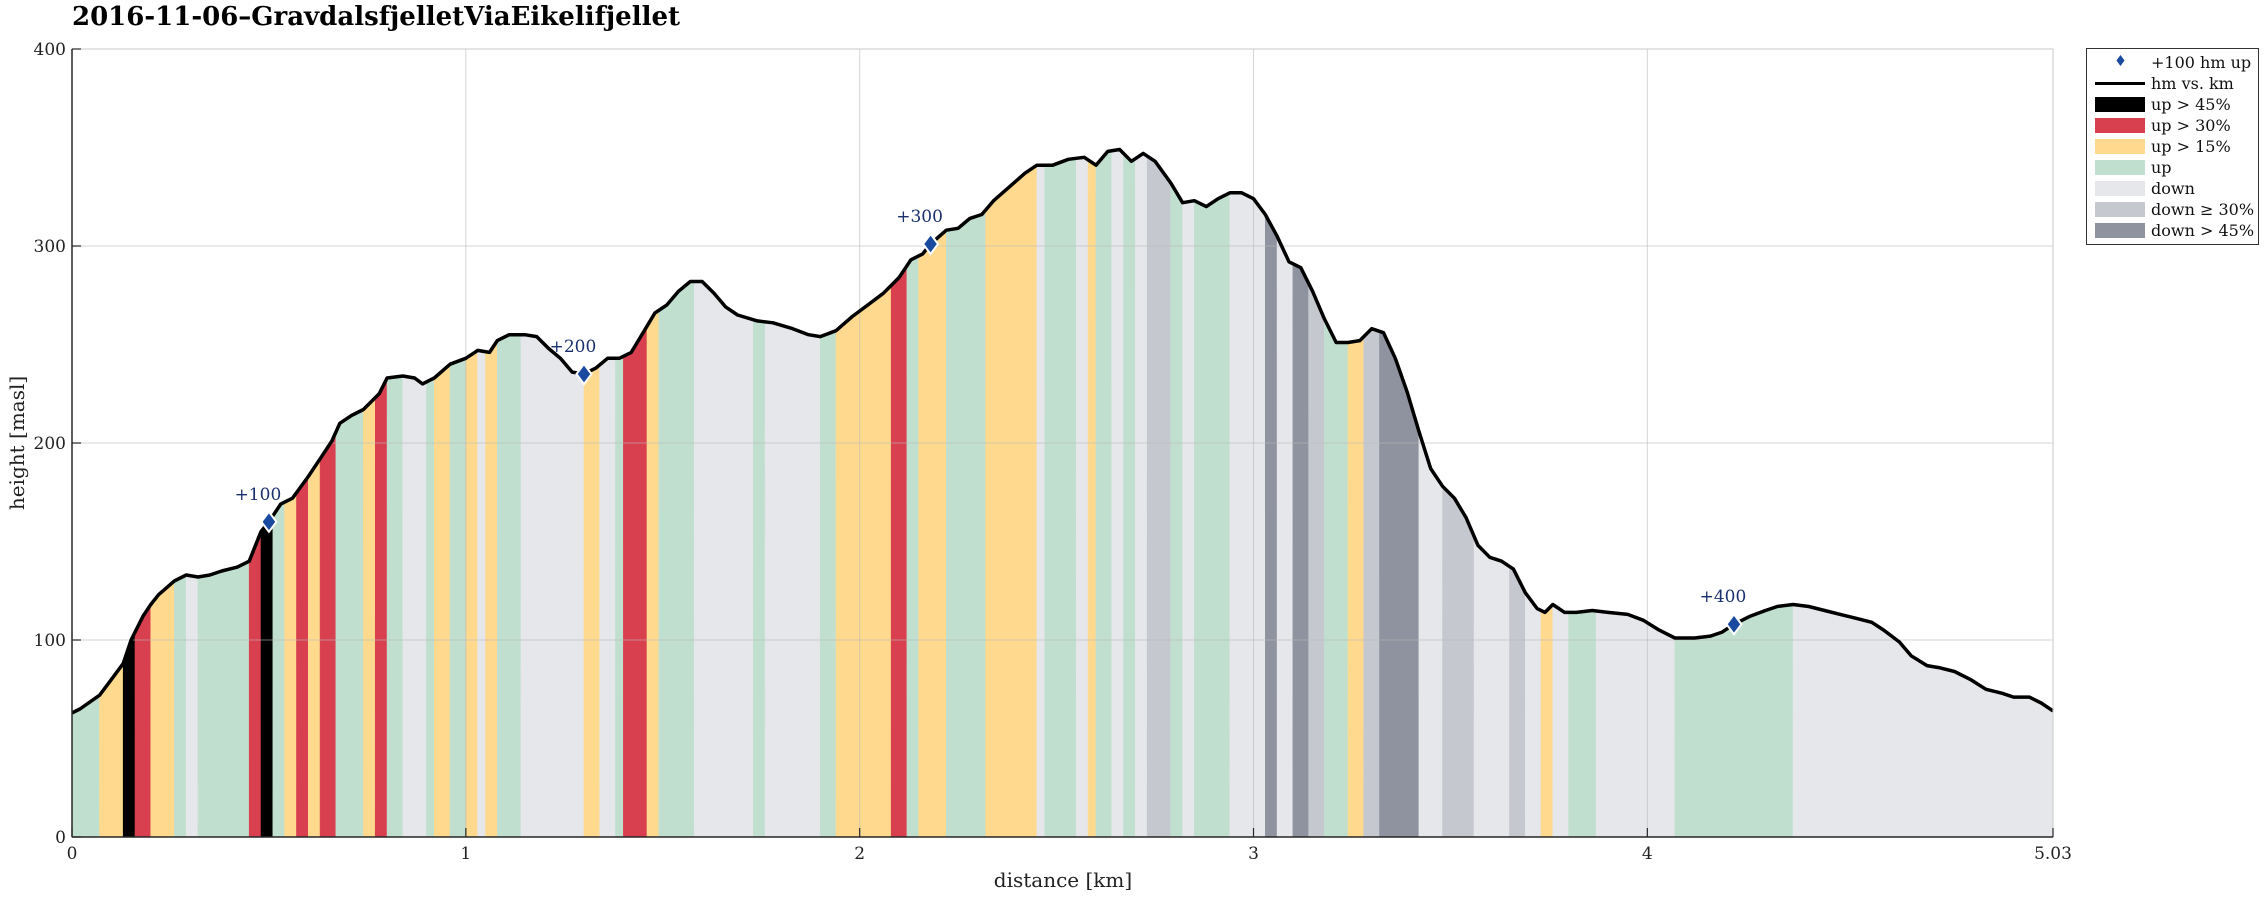 This screenshot has width=2267, height=900. I want to click on legend-label: down, so click(2173, 188).